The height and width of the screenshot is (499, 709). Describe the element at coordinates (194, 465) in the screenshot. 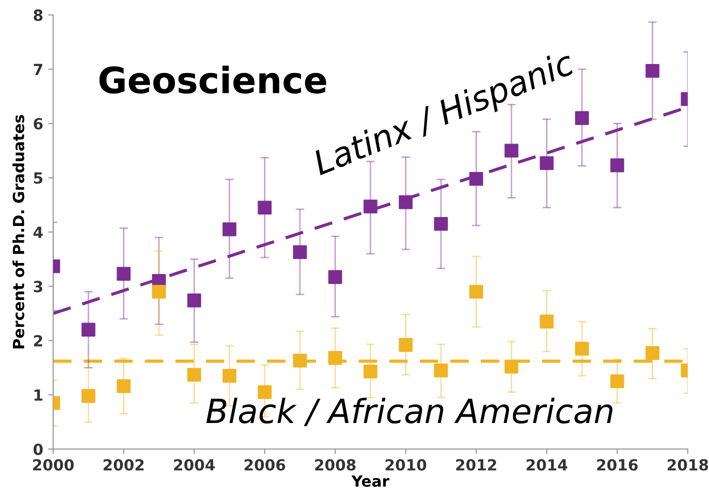

I see `x-tick-label: 2004` at that location.